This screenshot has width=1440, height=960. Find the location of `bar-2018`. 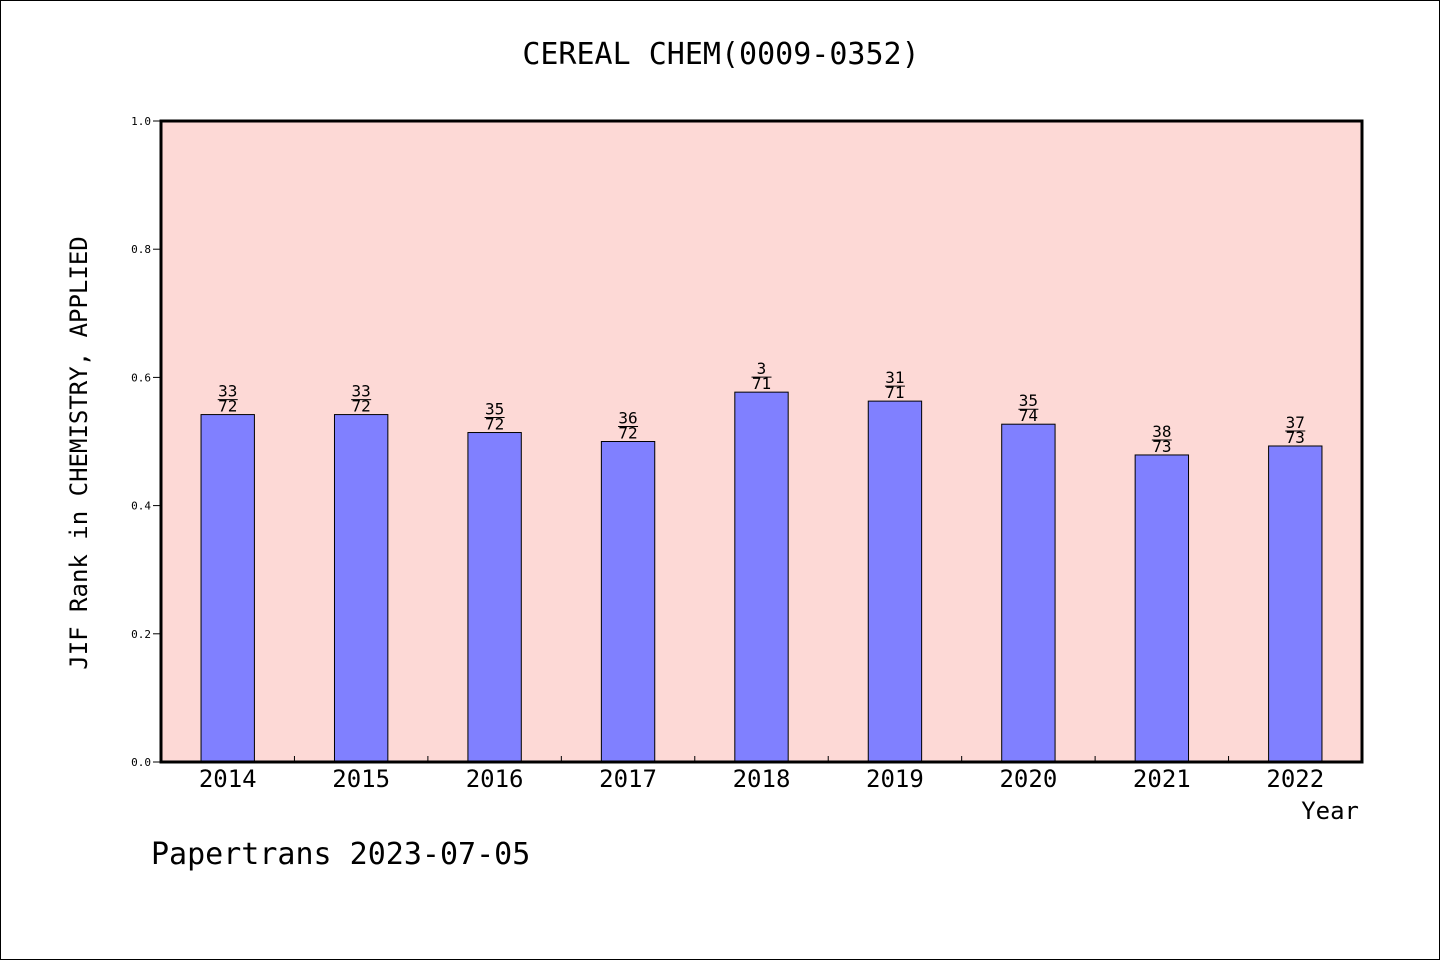

bar-2018 is located at coordinates (761, 577).